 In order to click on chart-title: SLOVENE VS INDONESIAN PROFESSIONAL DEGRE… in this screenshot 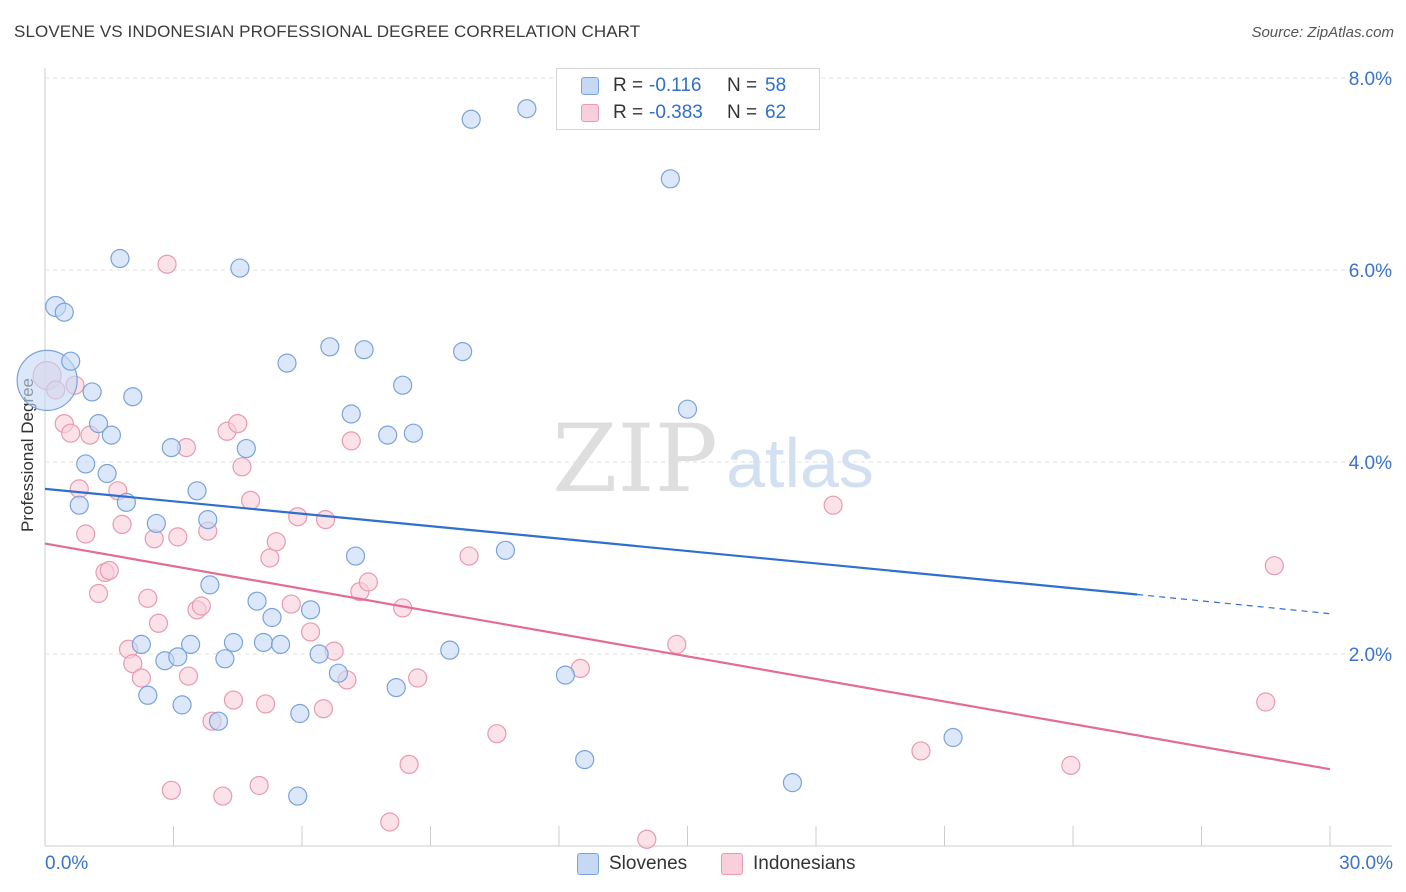, I will do `click(327, 31)`.